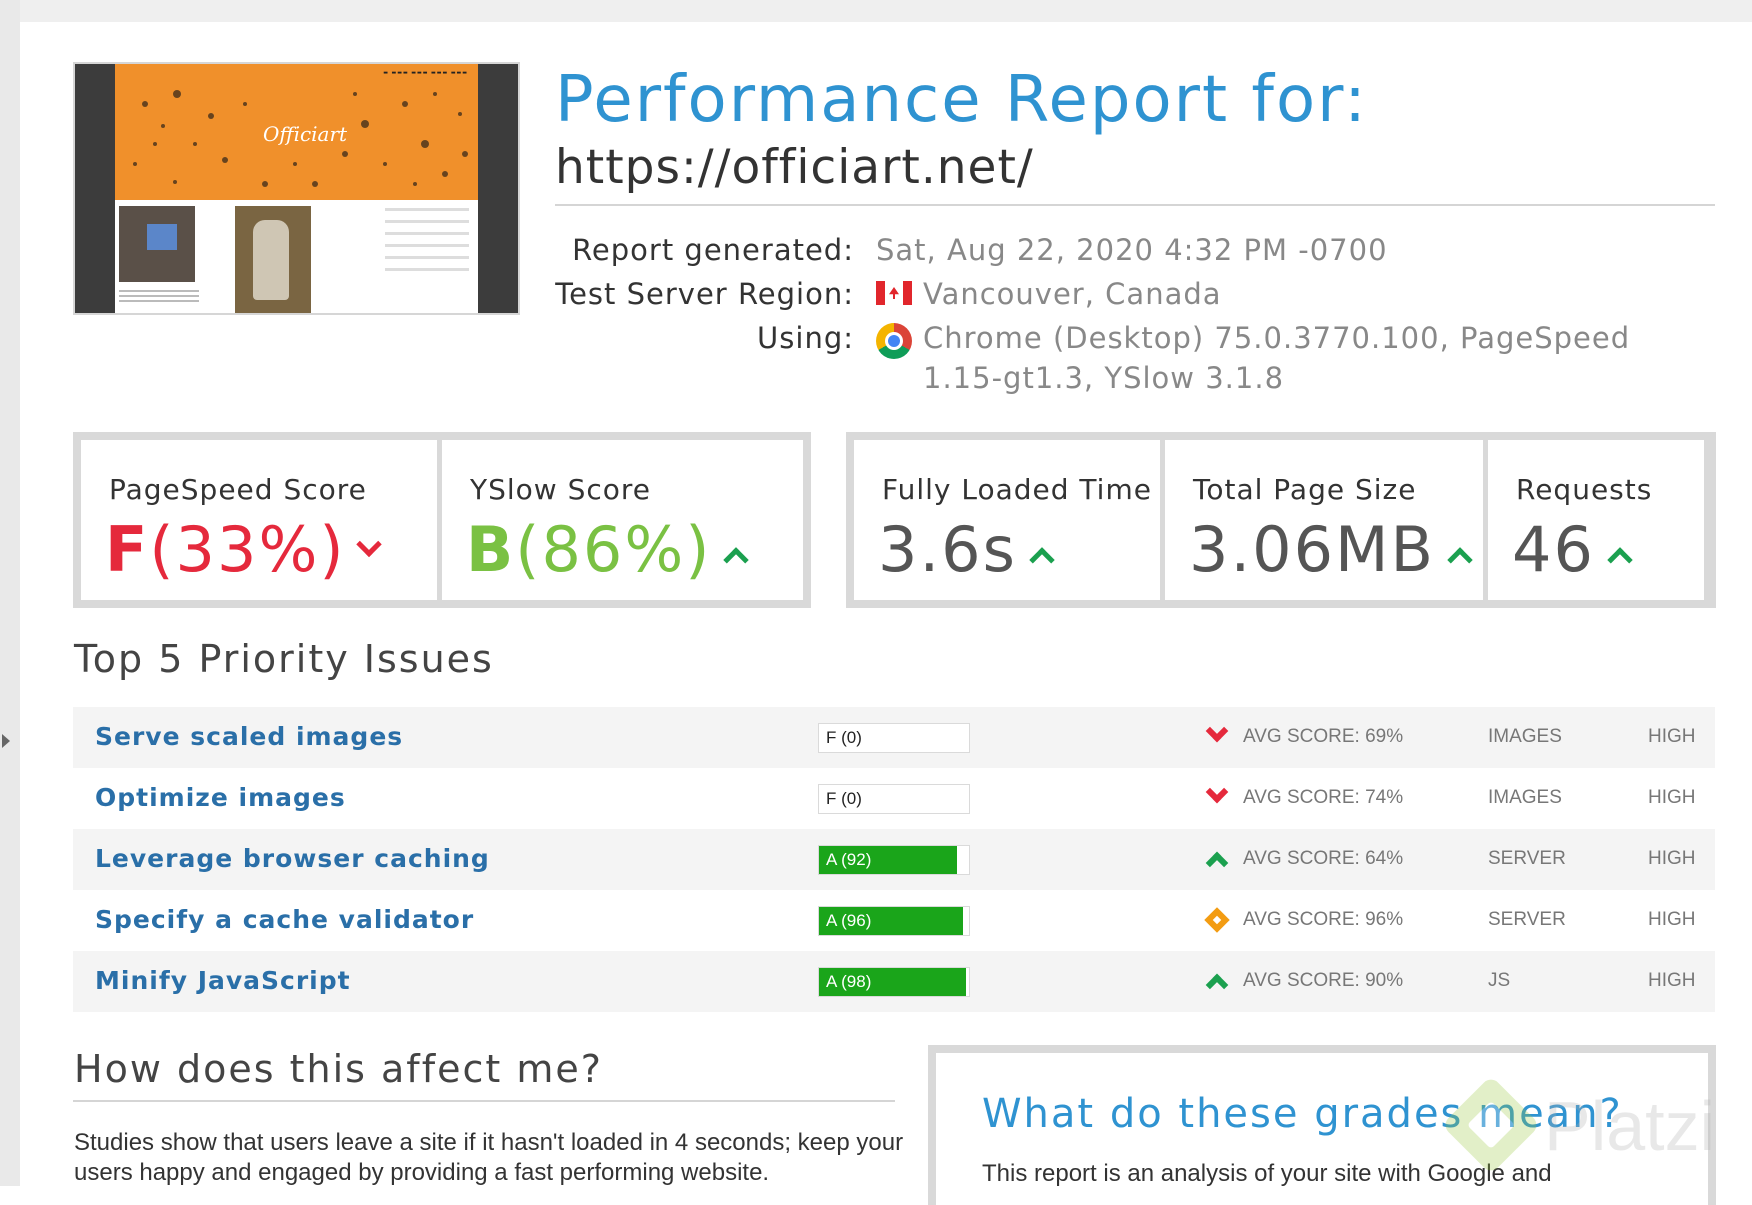 The height and width of the screenshot is (1205, 1752). Describe the element at coordinates (285, 919) in the screenshot. I see `issue-name: Specify a cache validator` at that location.